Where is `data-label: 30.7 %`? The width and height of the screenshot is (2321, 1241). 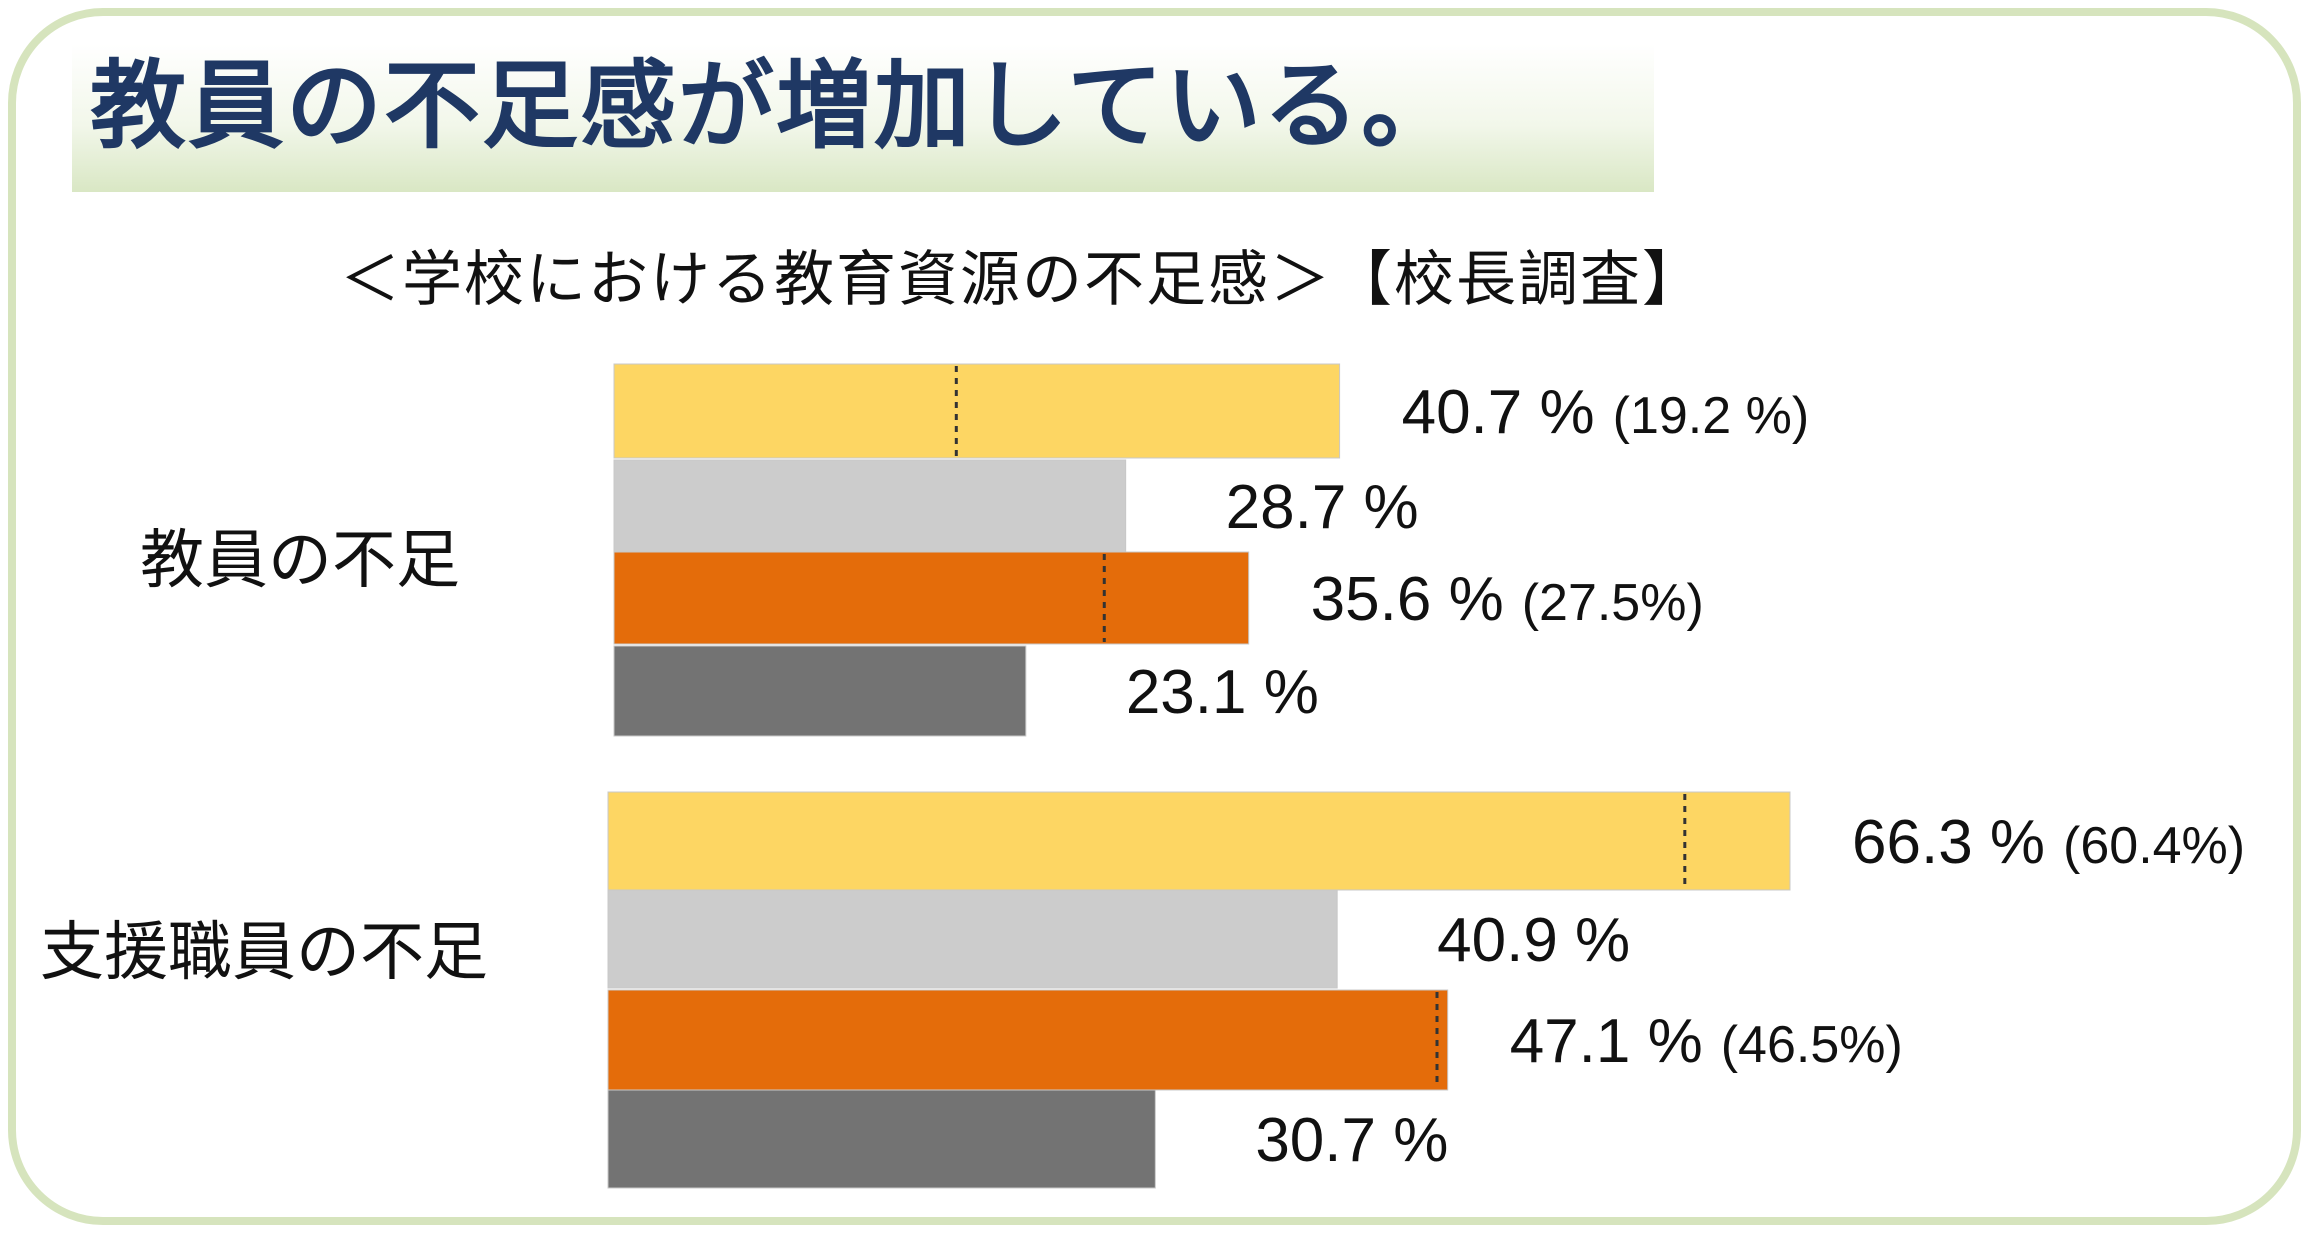 data-label: 30.7 % is located at coordinates (1351, 1140).